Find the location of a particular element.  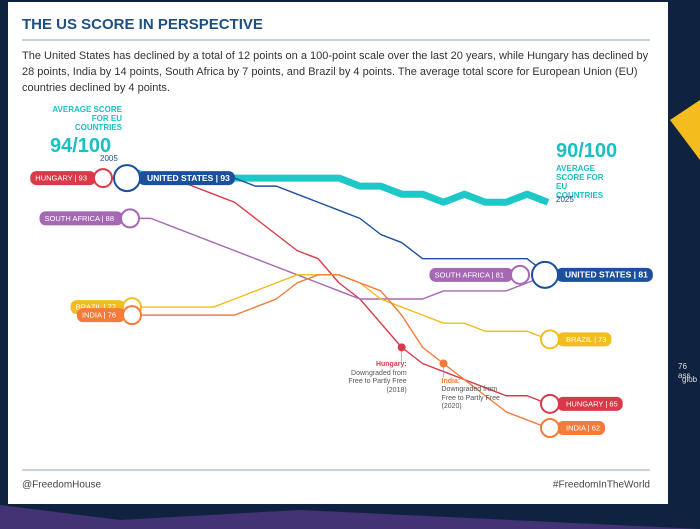

end-label: HUNGARY | 65 is located at coordinates (581, 403).